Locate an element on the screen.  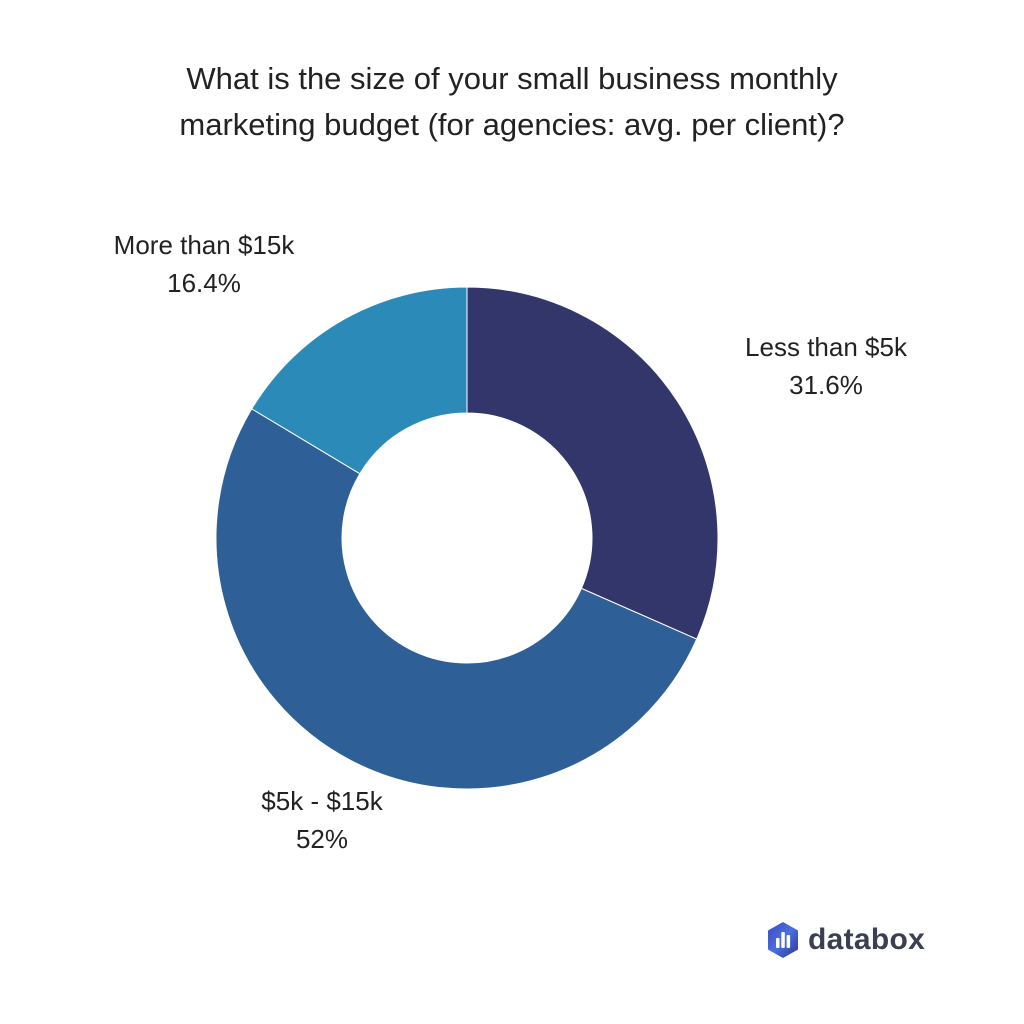
databox-logo: databox is located at coordinates (845, 940).